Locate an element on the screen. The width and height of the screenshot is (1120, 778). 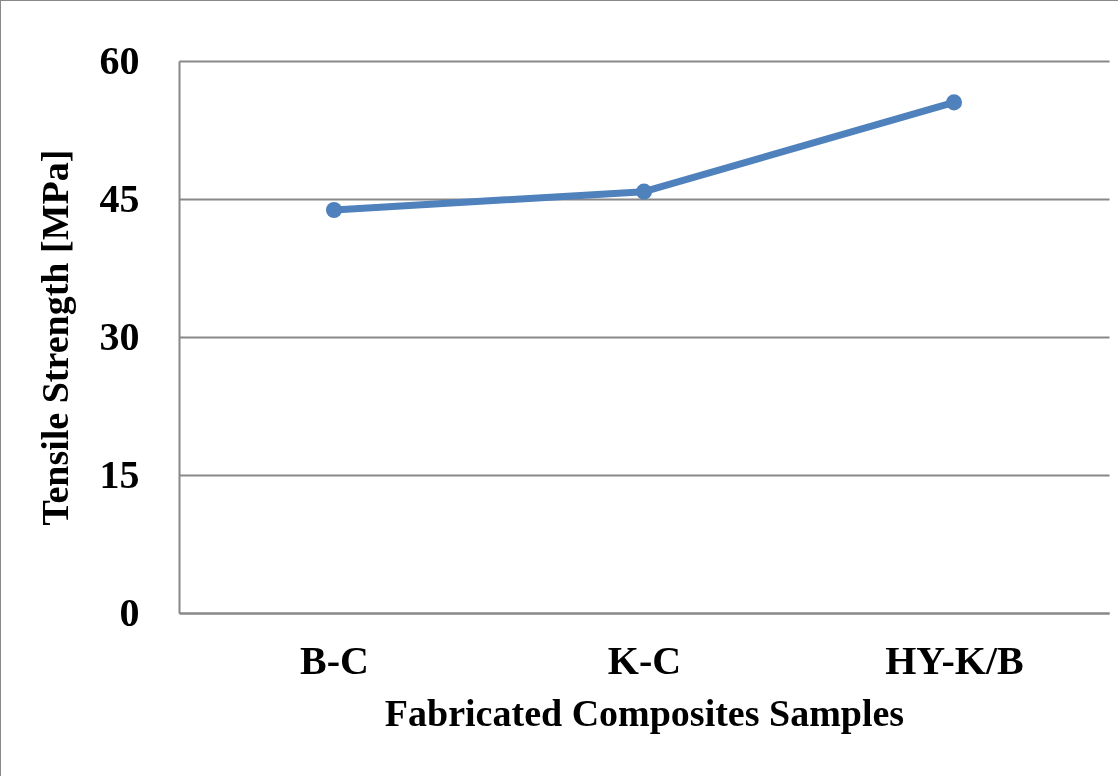
y-axis-title: Tensile Strength [MPa] is located at coordinates (54, 337).